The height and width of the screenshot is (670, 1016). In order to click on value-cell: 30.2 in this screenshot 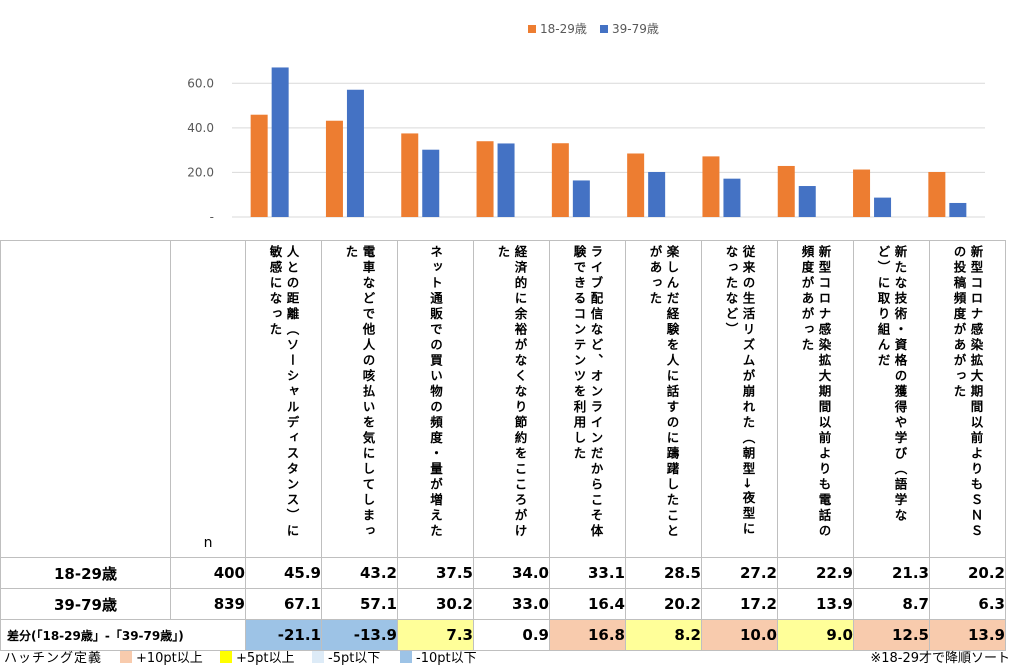, I will do `click(435, 604)`.